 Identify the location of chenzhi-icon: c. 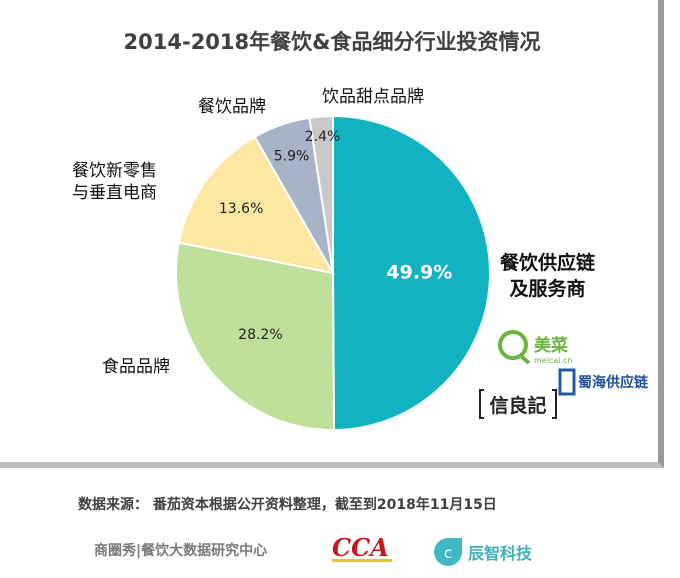
(448, 552).